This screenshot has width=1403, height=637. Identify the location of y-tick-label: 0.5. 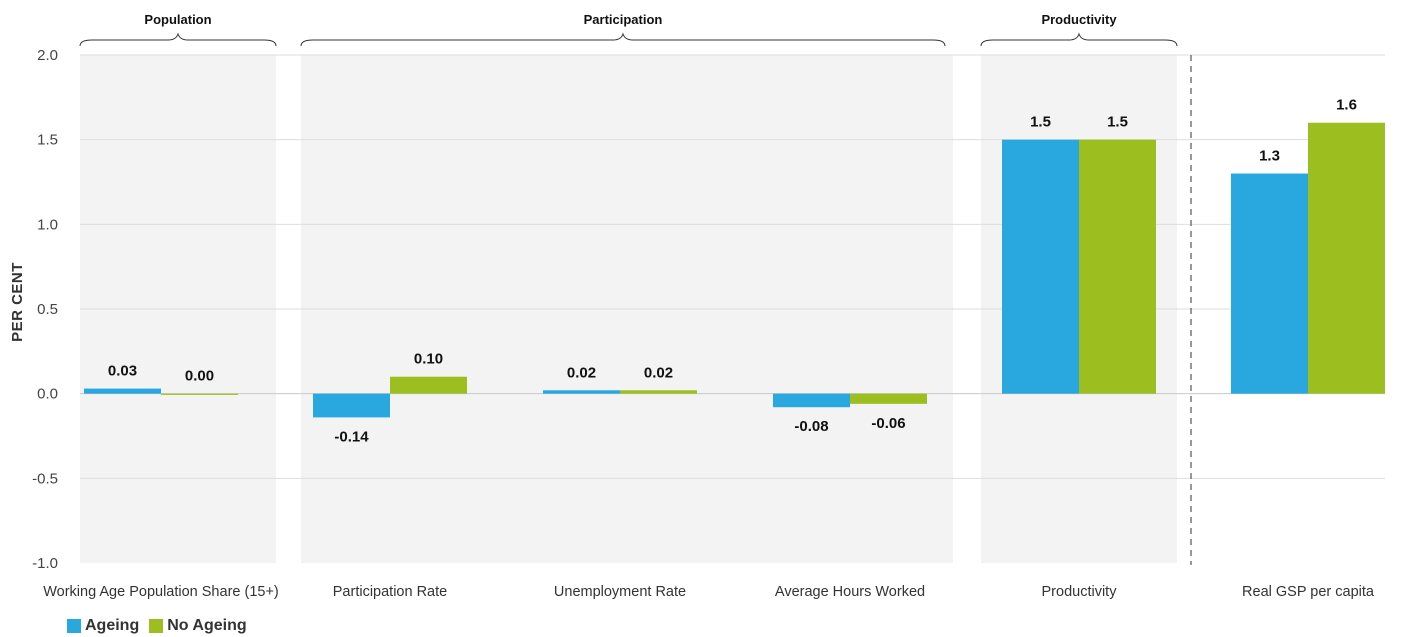
(47, 309).